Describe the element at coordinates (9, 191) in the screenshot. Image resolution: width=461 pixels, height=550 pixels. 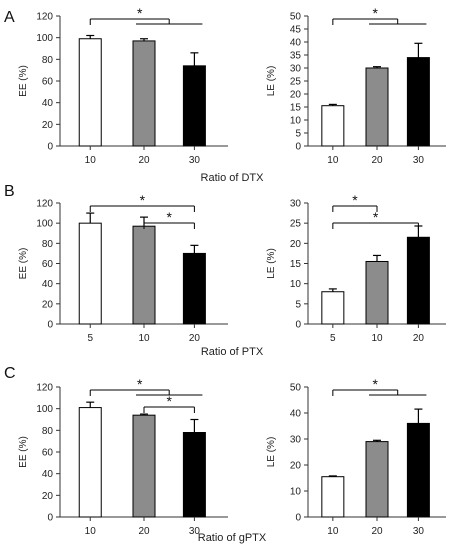
I see `panel-label-b: B` at that location.